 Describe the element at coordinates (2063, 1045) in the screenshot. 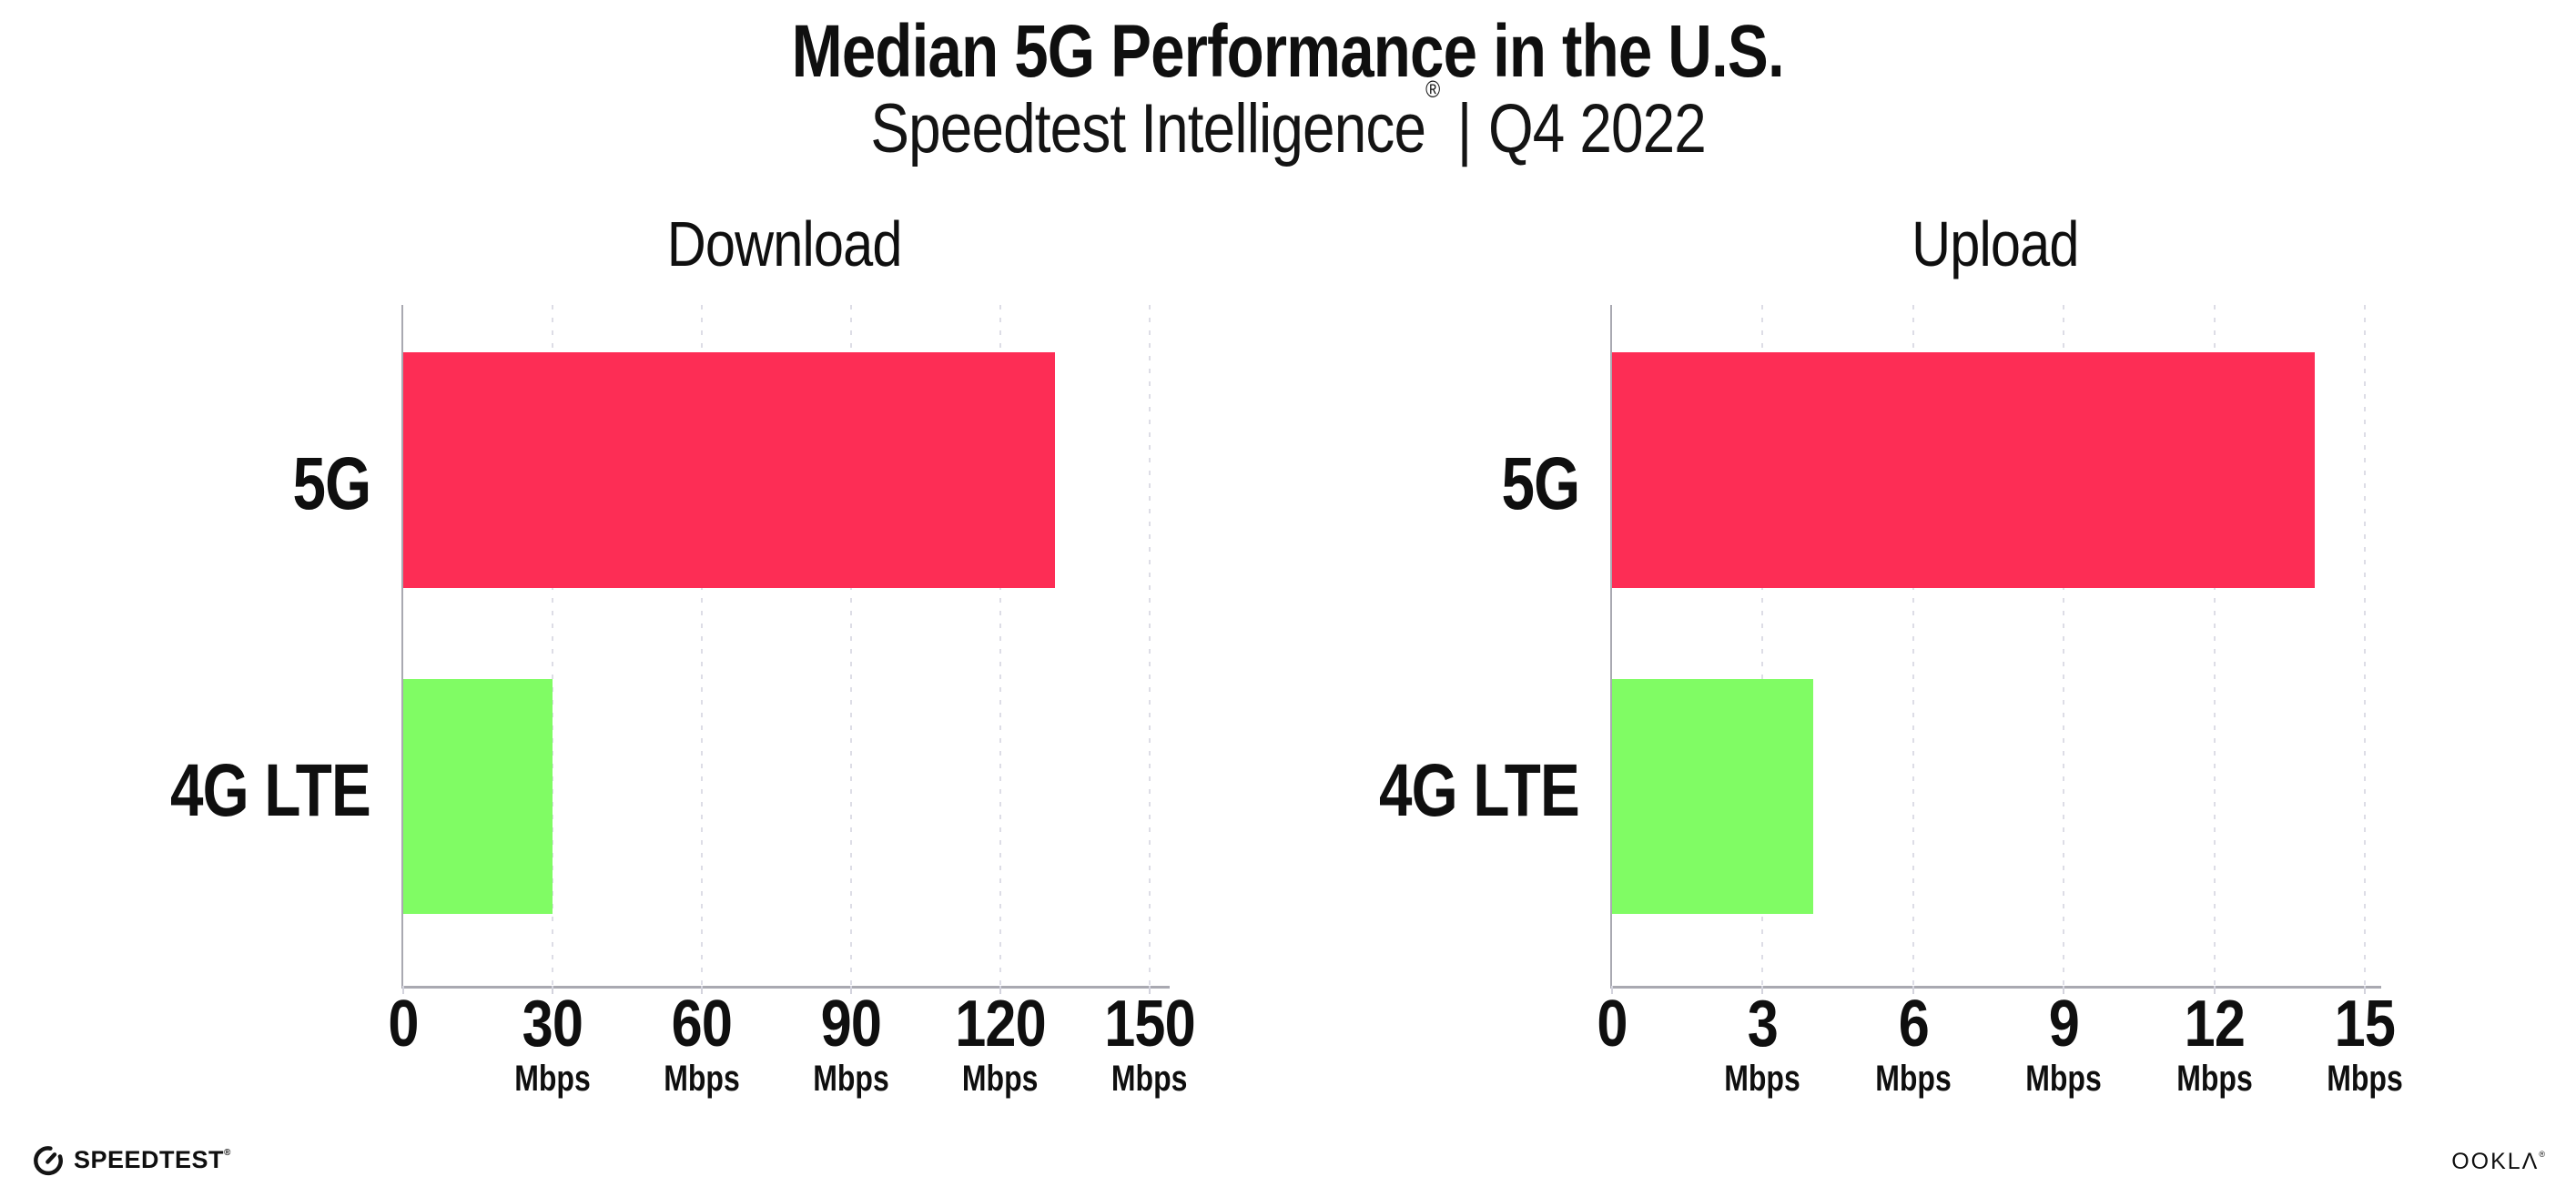

I see `x-tick-9: 9 Mbps` at that location.